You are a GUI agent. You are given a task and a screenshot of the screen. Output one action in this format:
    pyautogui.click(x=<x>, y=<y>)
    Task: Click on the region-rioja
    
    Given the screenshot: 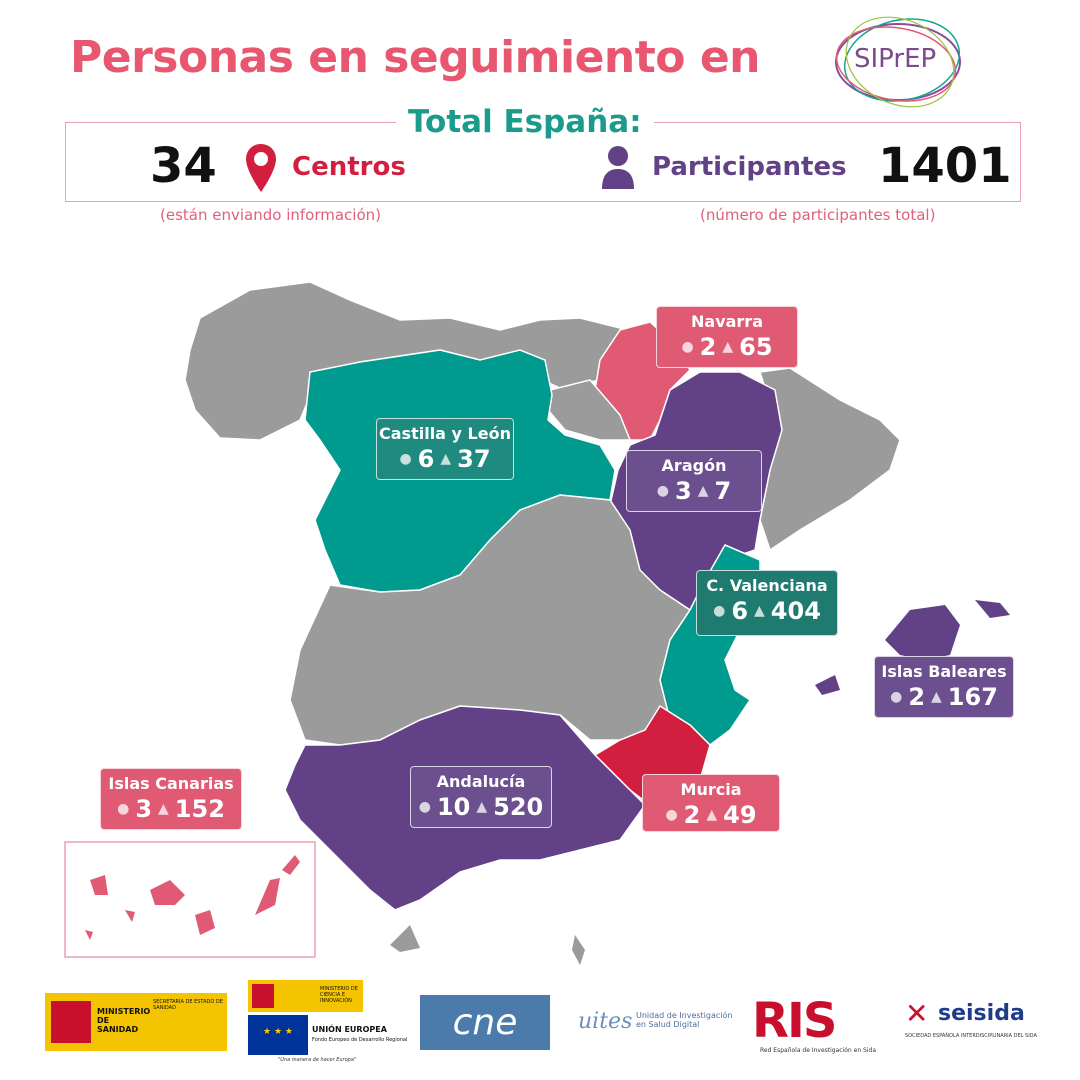 What is the action you would take?
    pyautogui.click(x=589, y=410)
    